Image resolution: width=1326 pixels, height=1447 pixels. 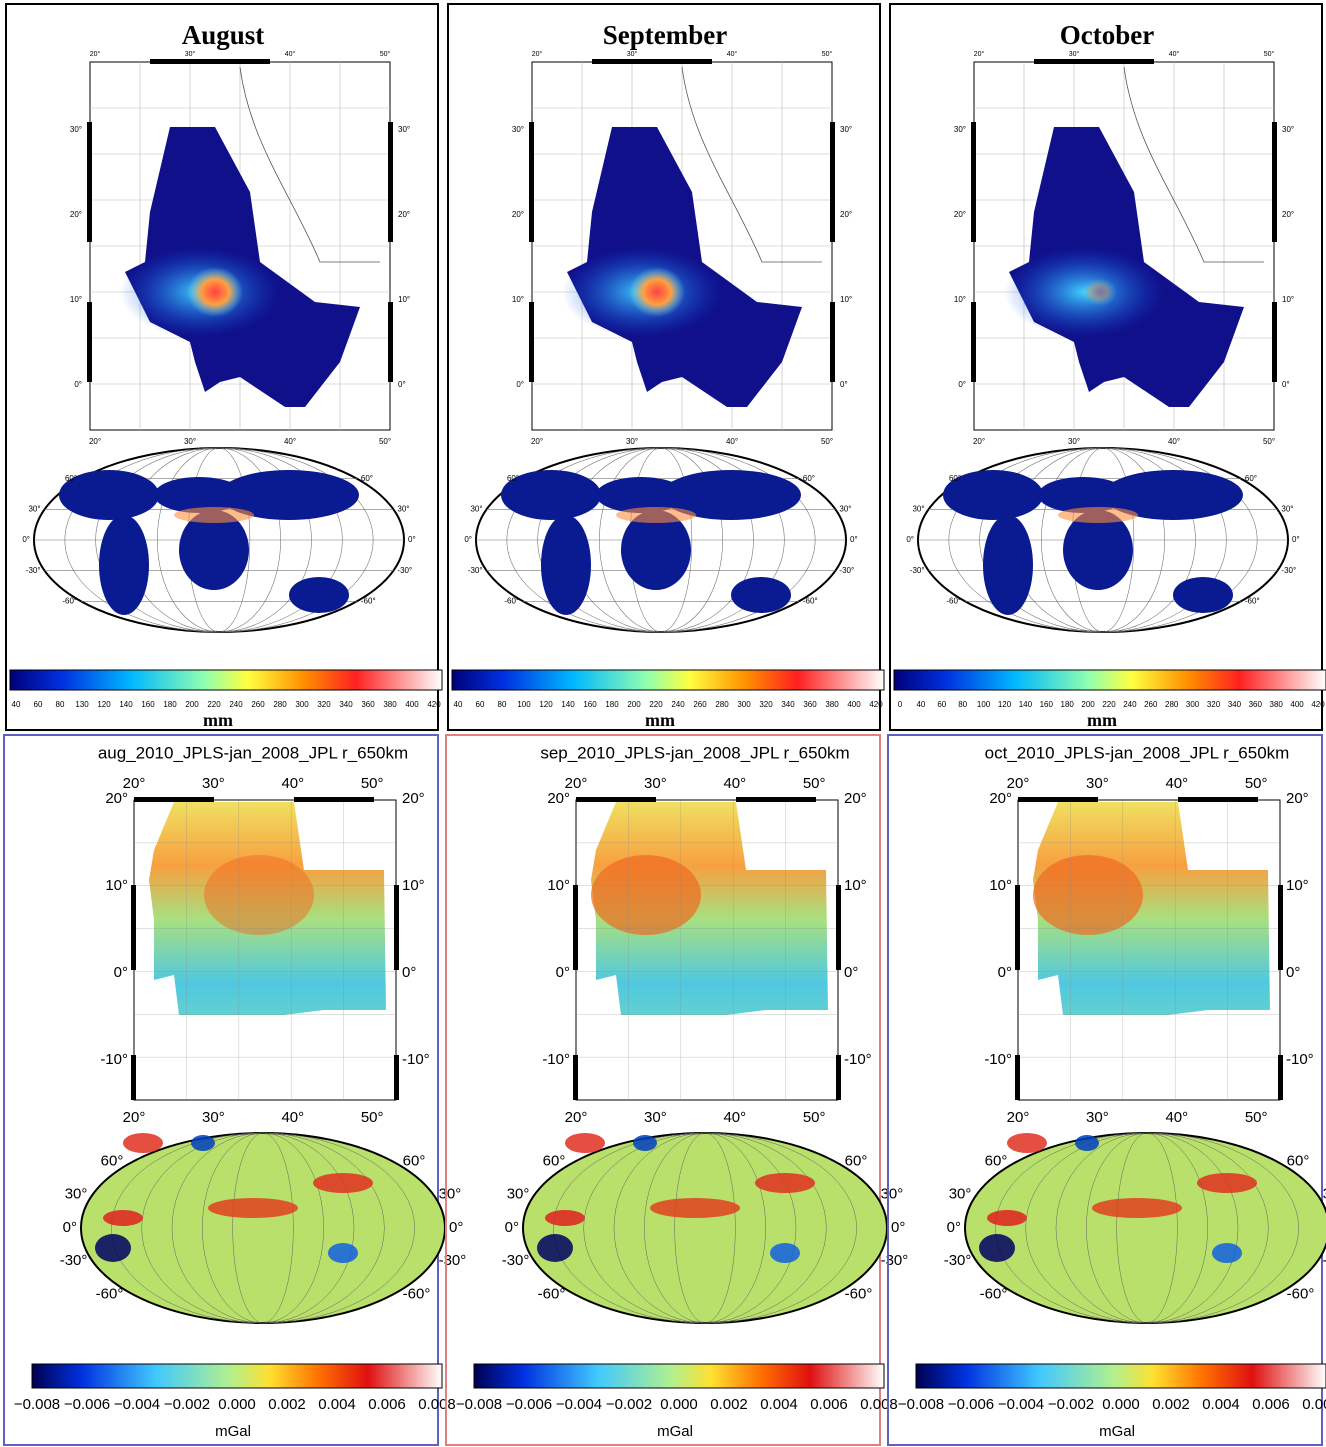 I want to click on colorbar-tick-label: 360, so click(x=810, y=704).